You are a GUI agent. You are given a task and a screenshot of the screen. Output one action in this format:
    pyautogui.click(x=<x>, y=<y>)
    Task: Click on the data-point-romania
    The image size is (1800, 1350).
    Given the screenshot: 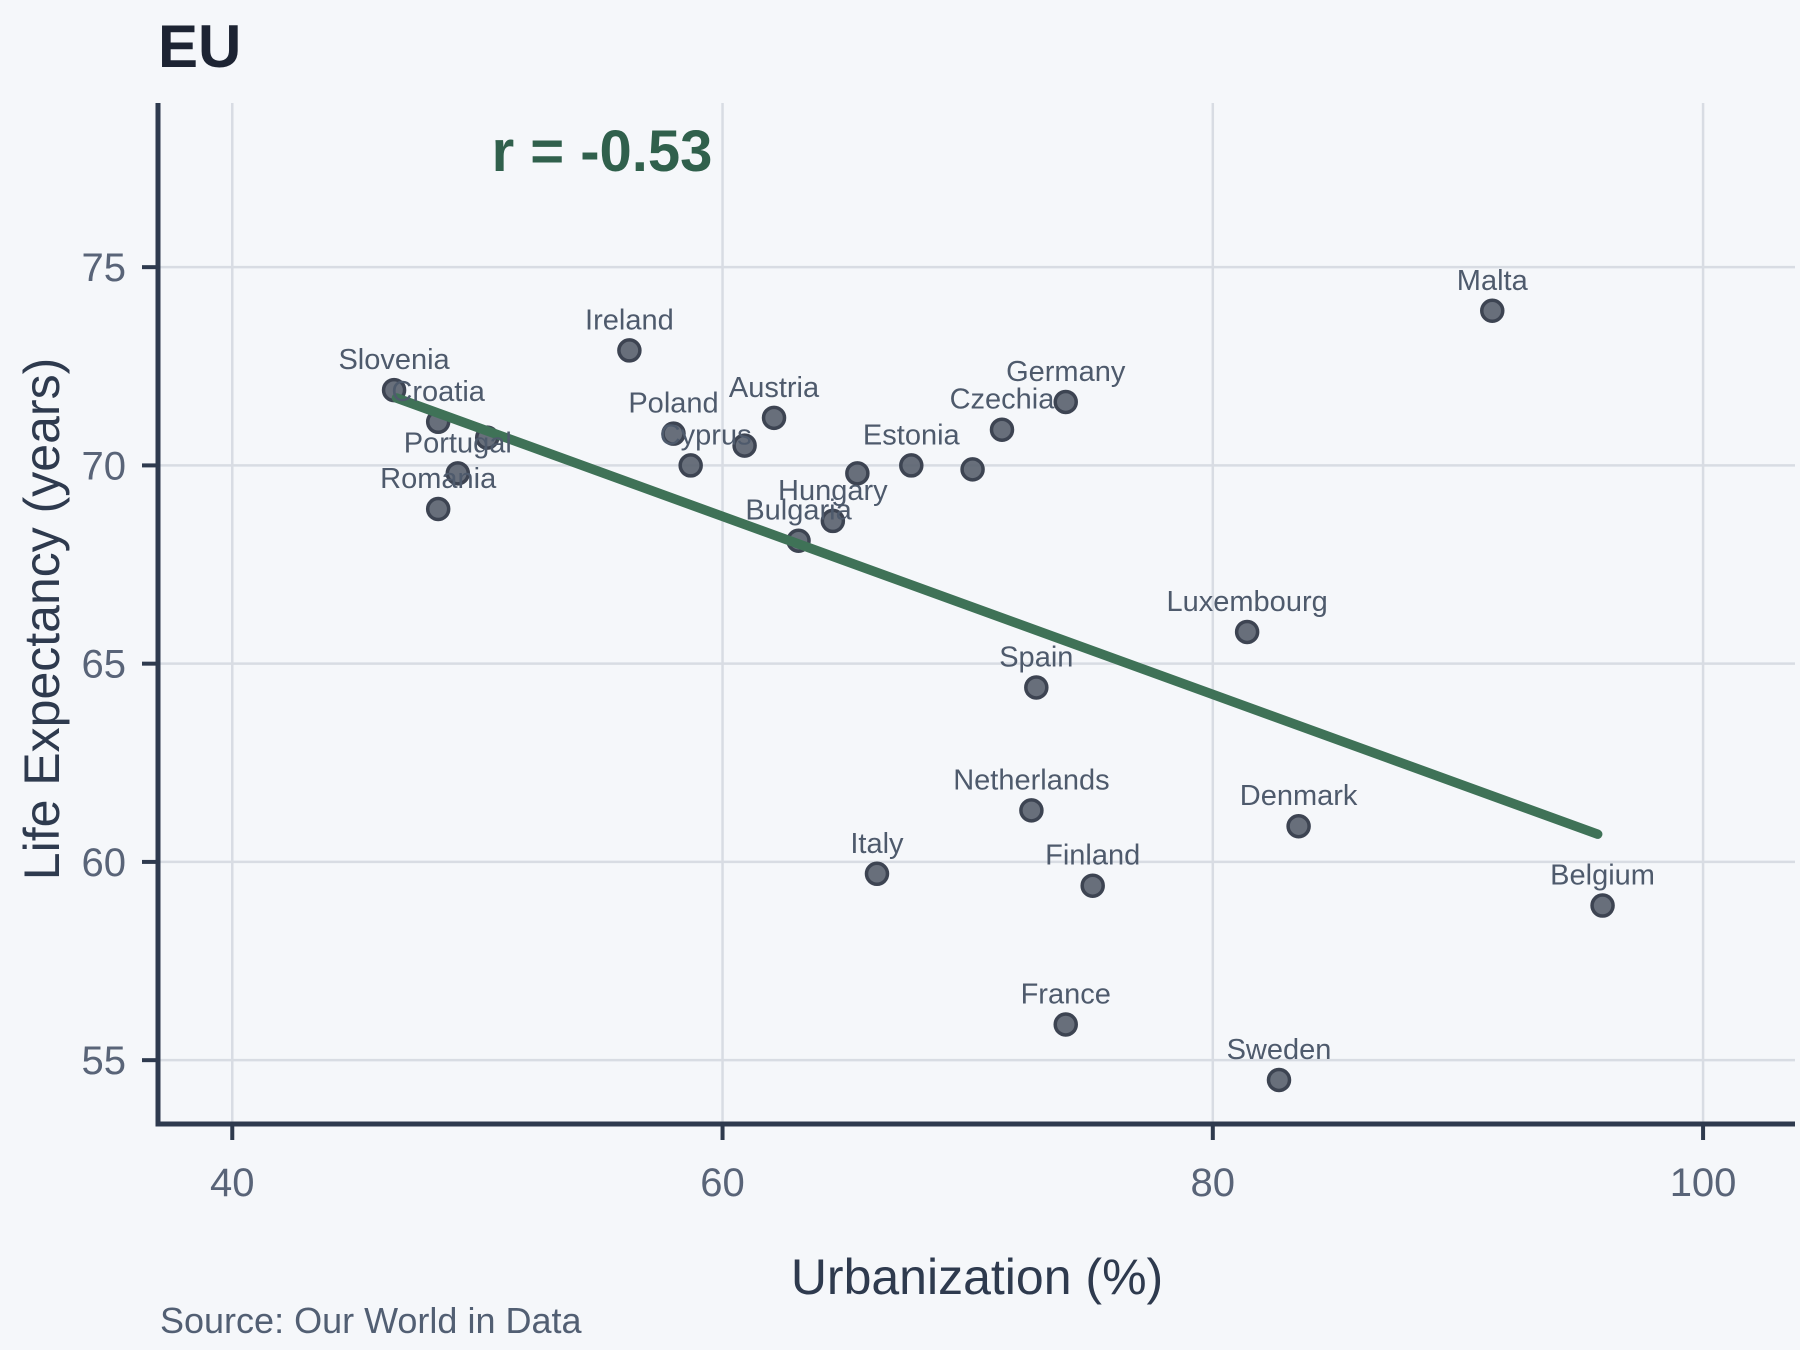 What is the action you would take?
    pyautogui.click(x=438, y=509)
    